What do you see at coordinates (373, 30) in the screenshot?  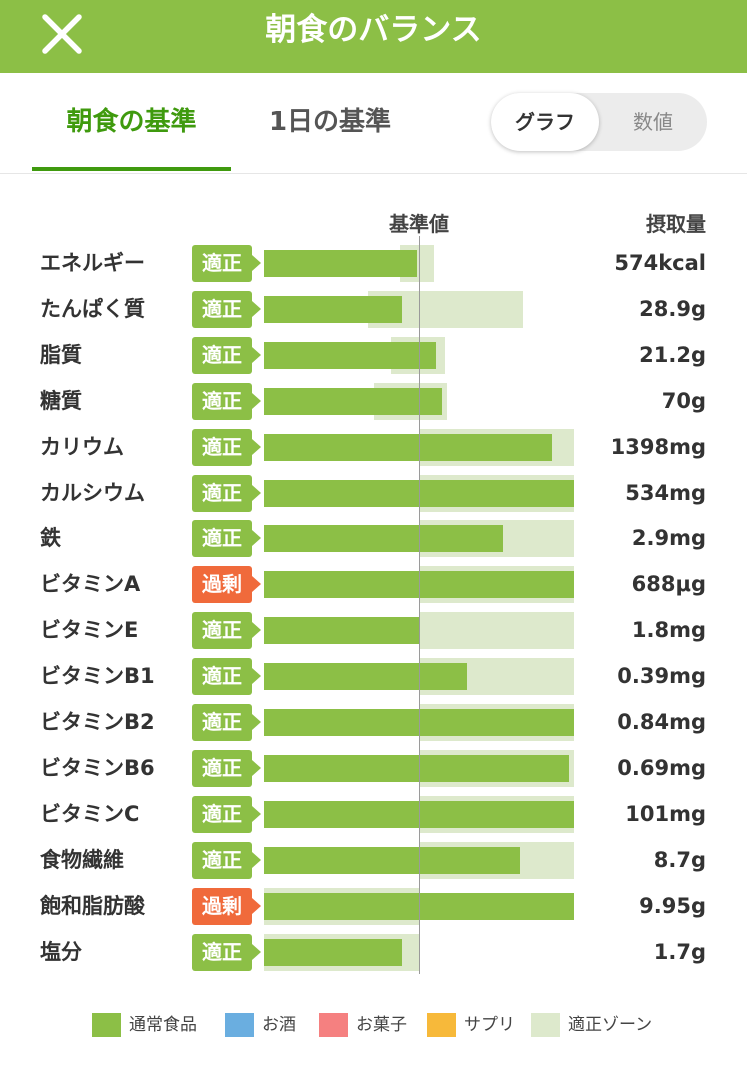 I see `page-title: 朝食のバランス` at bounding box center [373, 30].